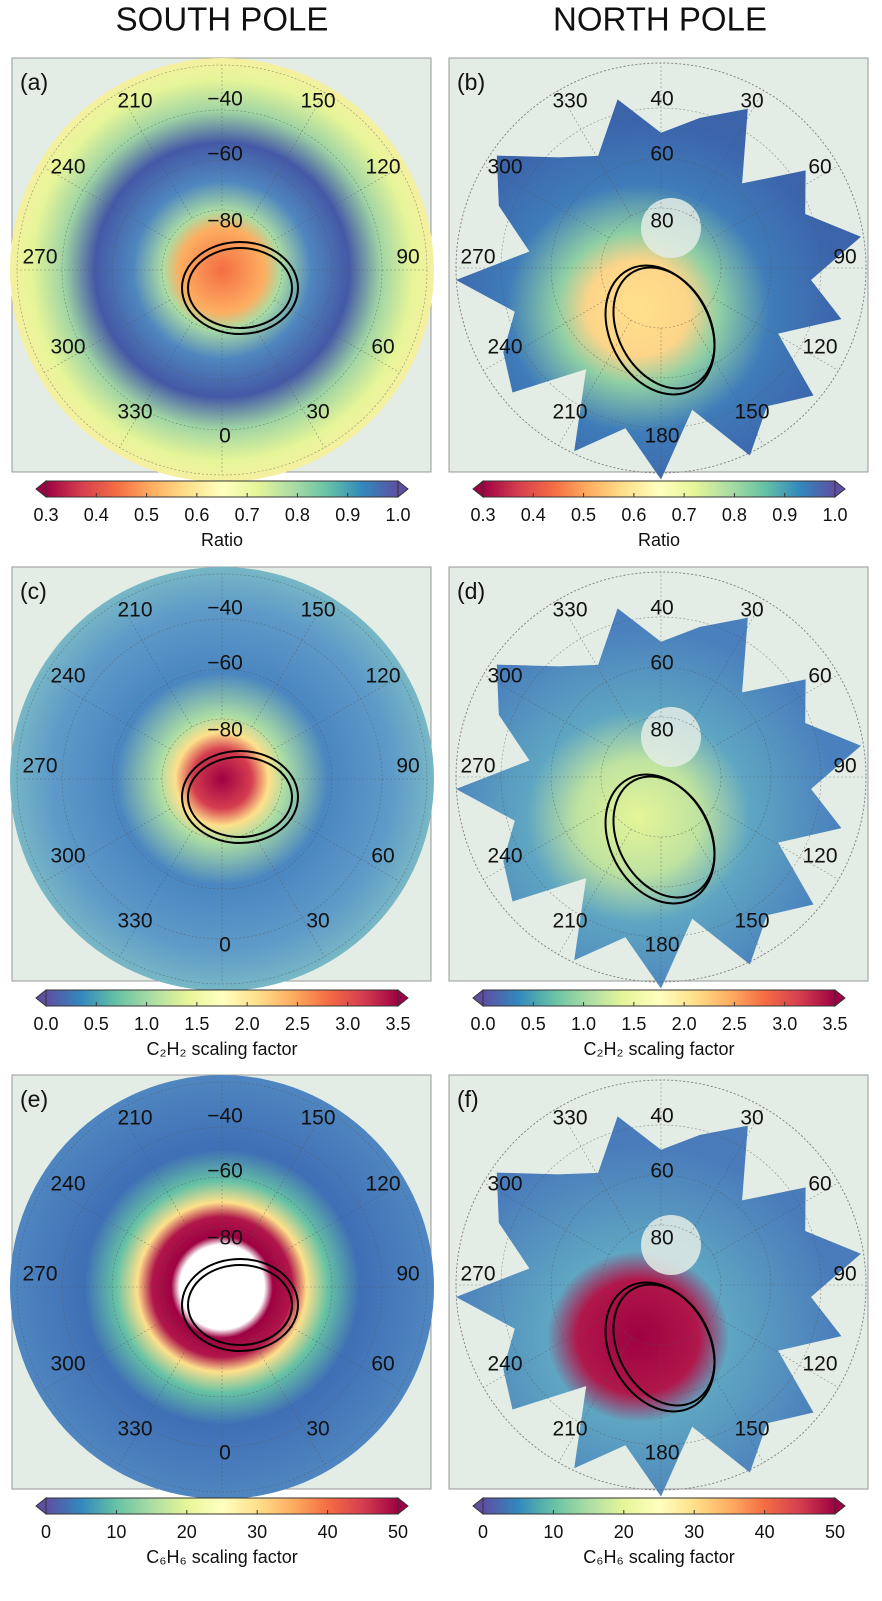  Describe the element at coordinates (225, 99) in the screenshot. I see `latitude-label: −40` at that location.